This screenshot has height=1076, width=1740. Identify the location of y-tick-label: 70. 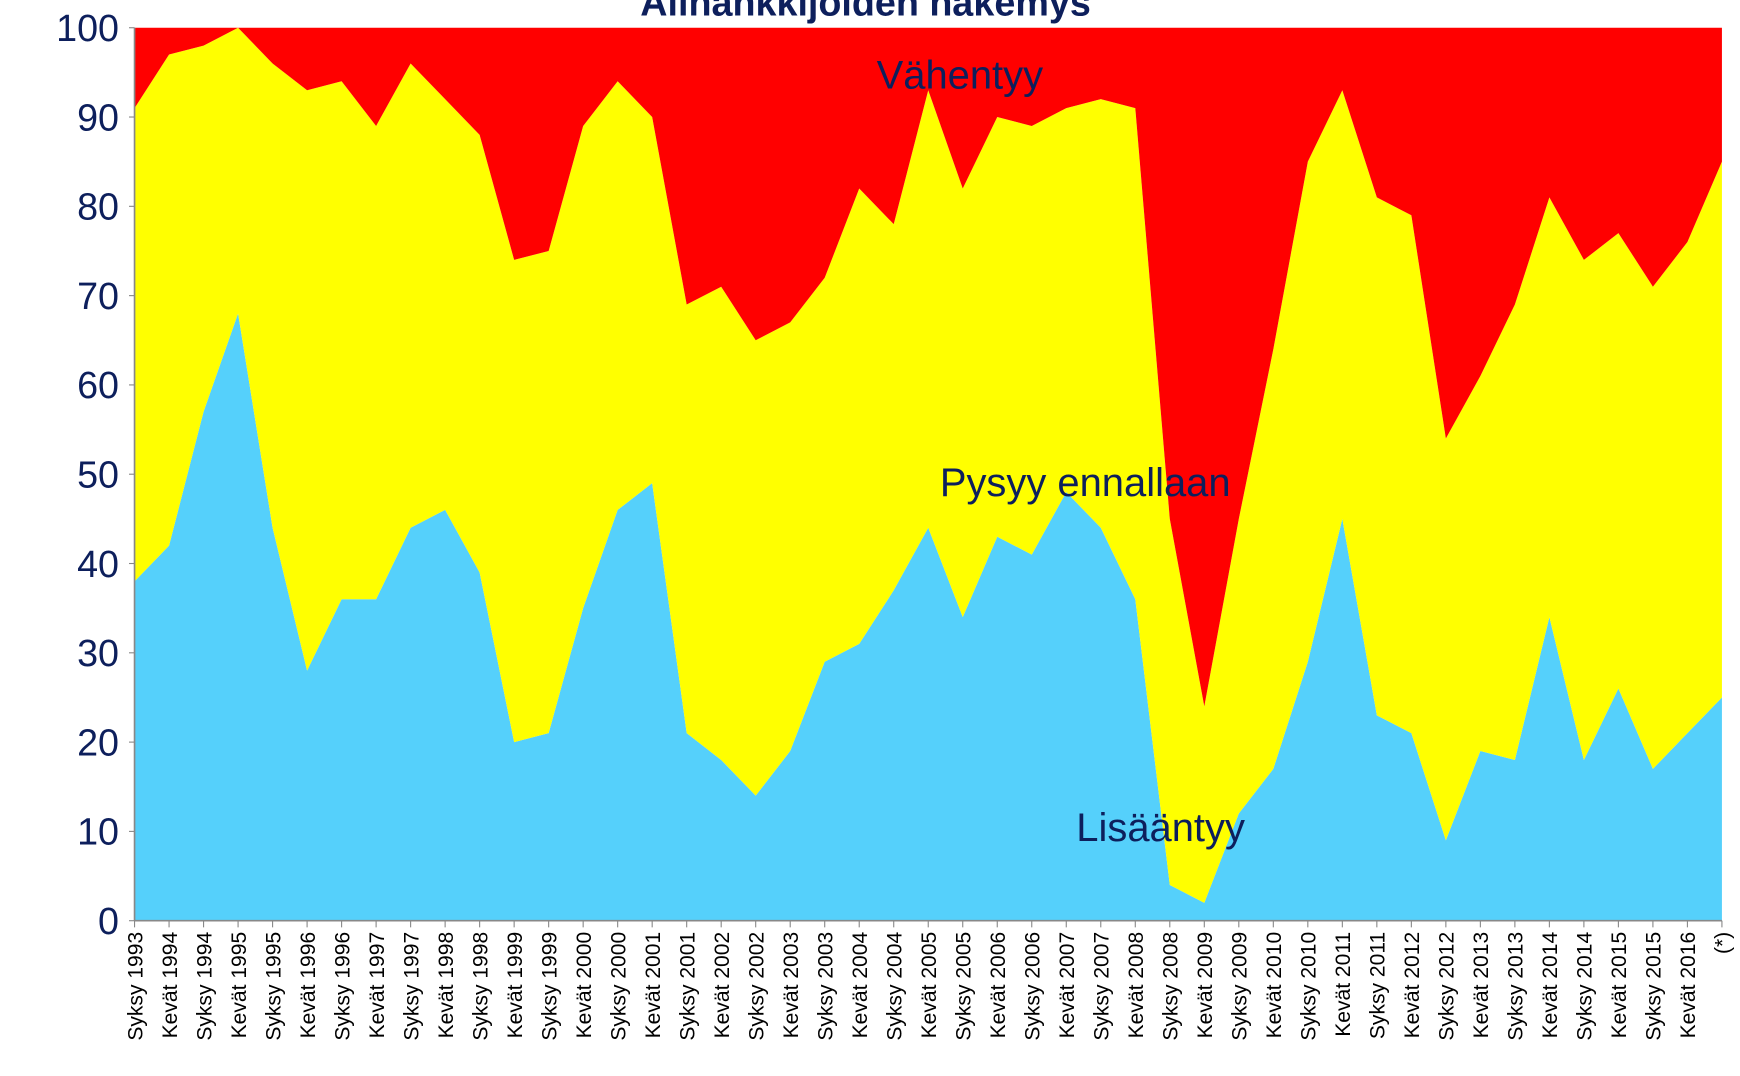
(98, 296).